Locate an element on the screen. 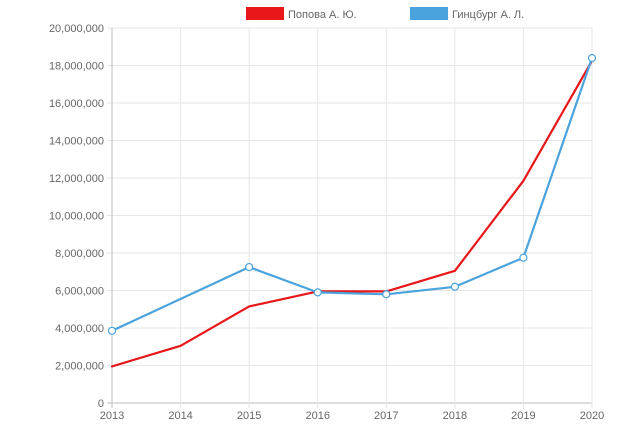 The width and height of the screenshot is (640, 432). y-tick-label: 18,000,000 is located at coordinates (76, 67).